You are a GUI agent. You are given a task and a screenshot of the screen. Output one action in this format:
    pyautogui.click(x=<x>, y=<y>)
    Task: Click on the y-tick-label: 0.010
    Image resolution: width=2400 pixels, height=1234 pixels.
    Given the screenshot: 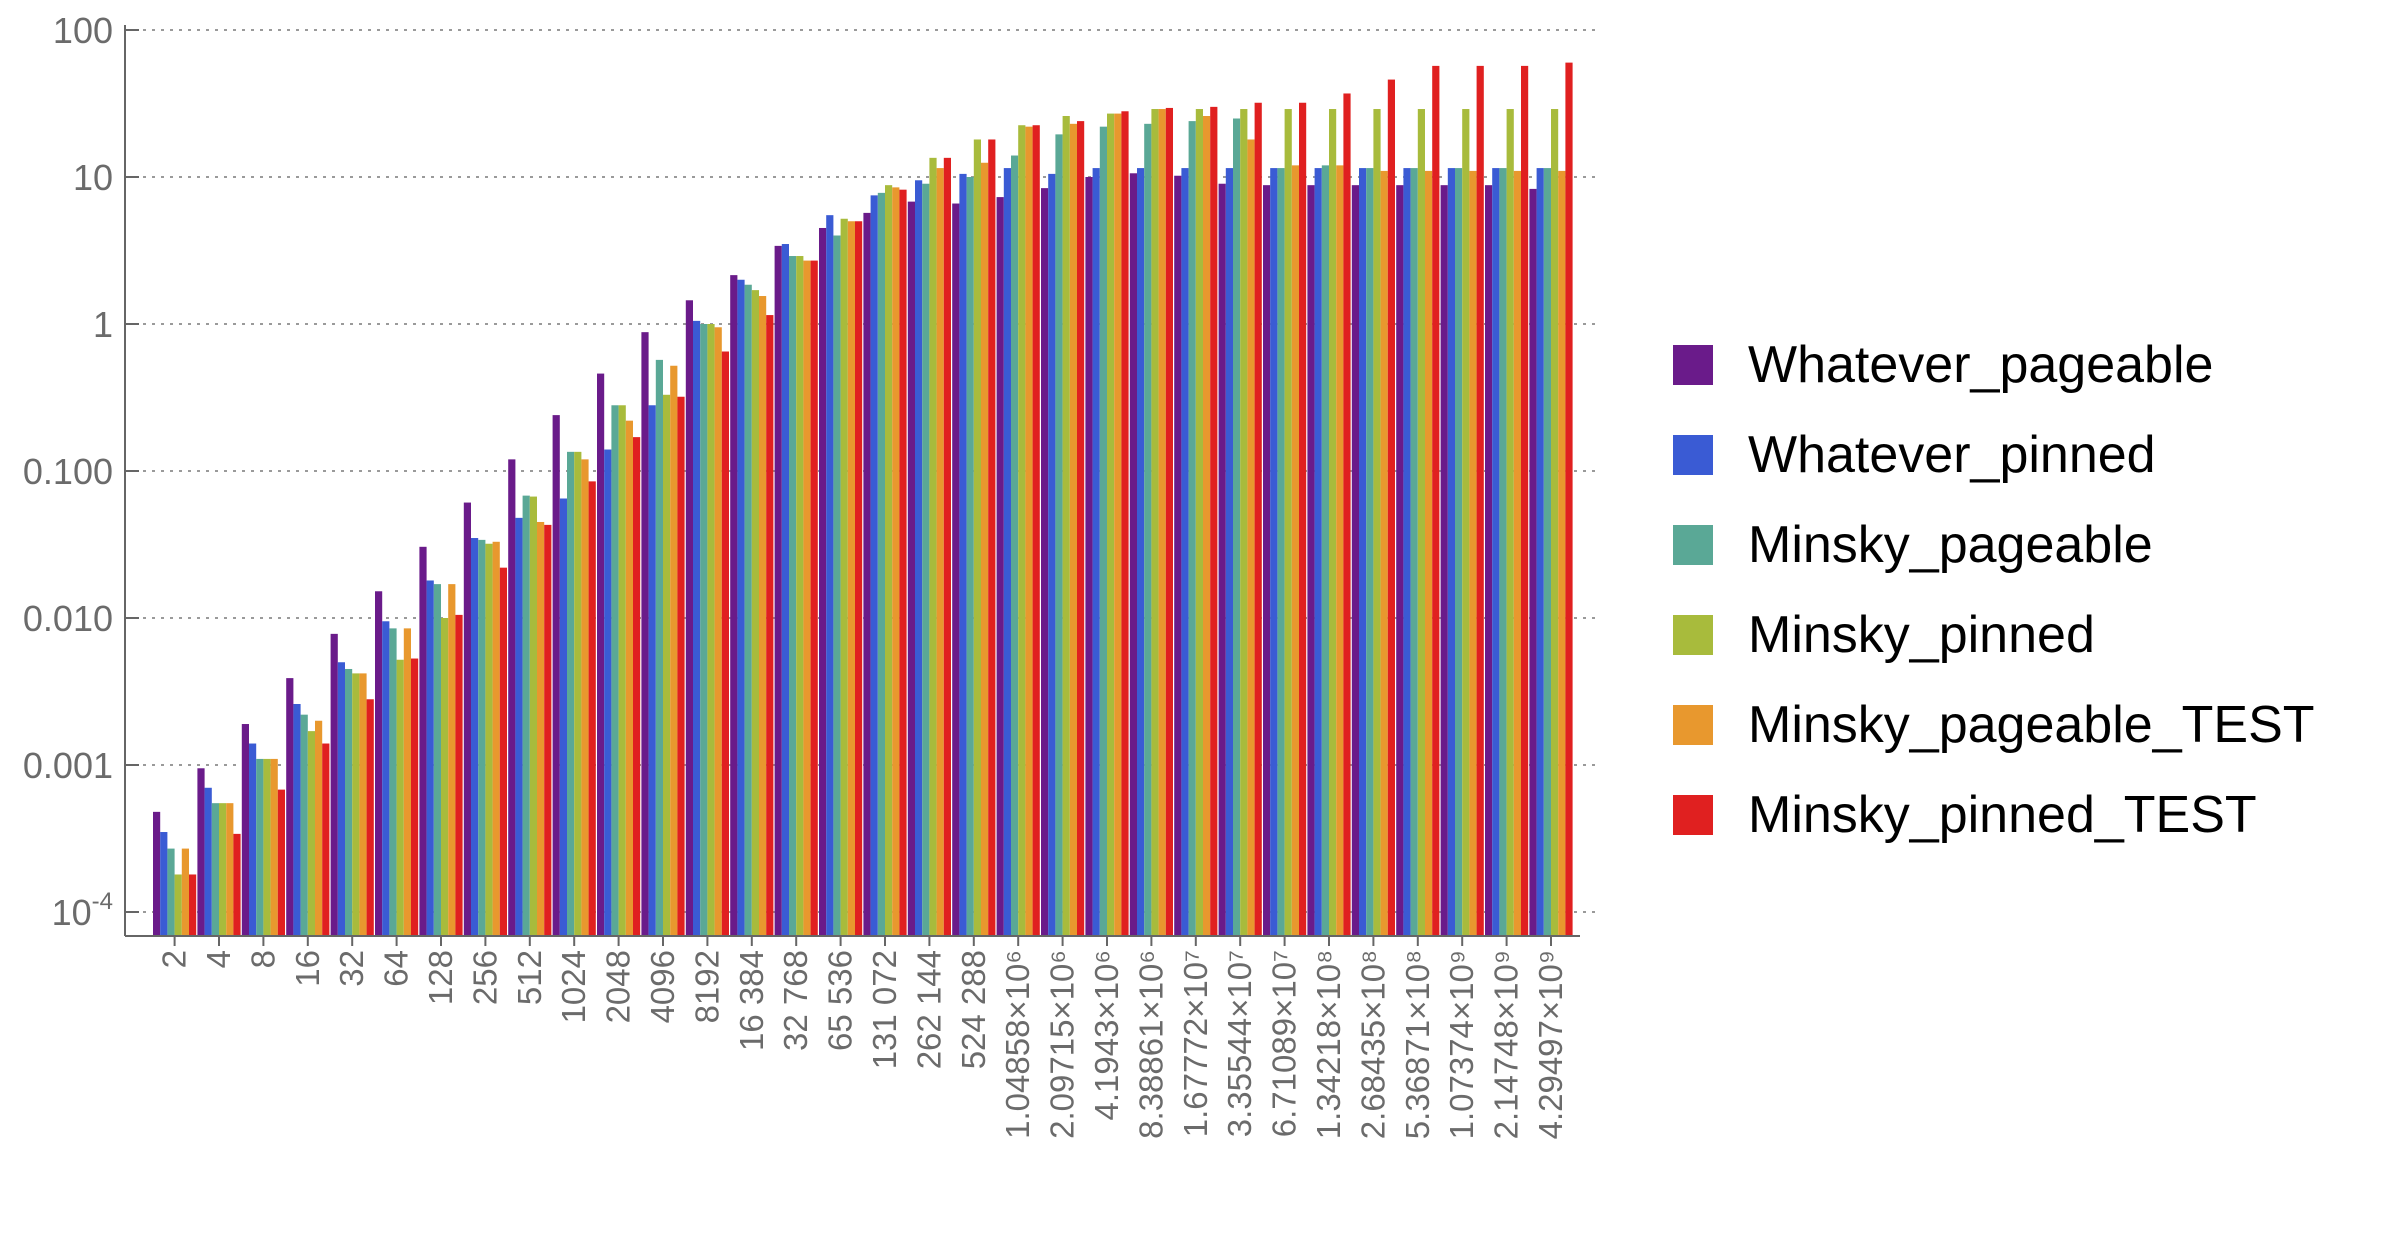 What is the action you would take?
    pyautogui.click(x=68, y=618)
    